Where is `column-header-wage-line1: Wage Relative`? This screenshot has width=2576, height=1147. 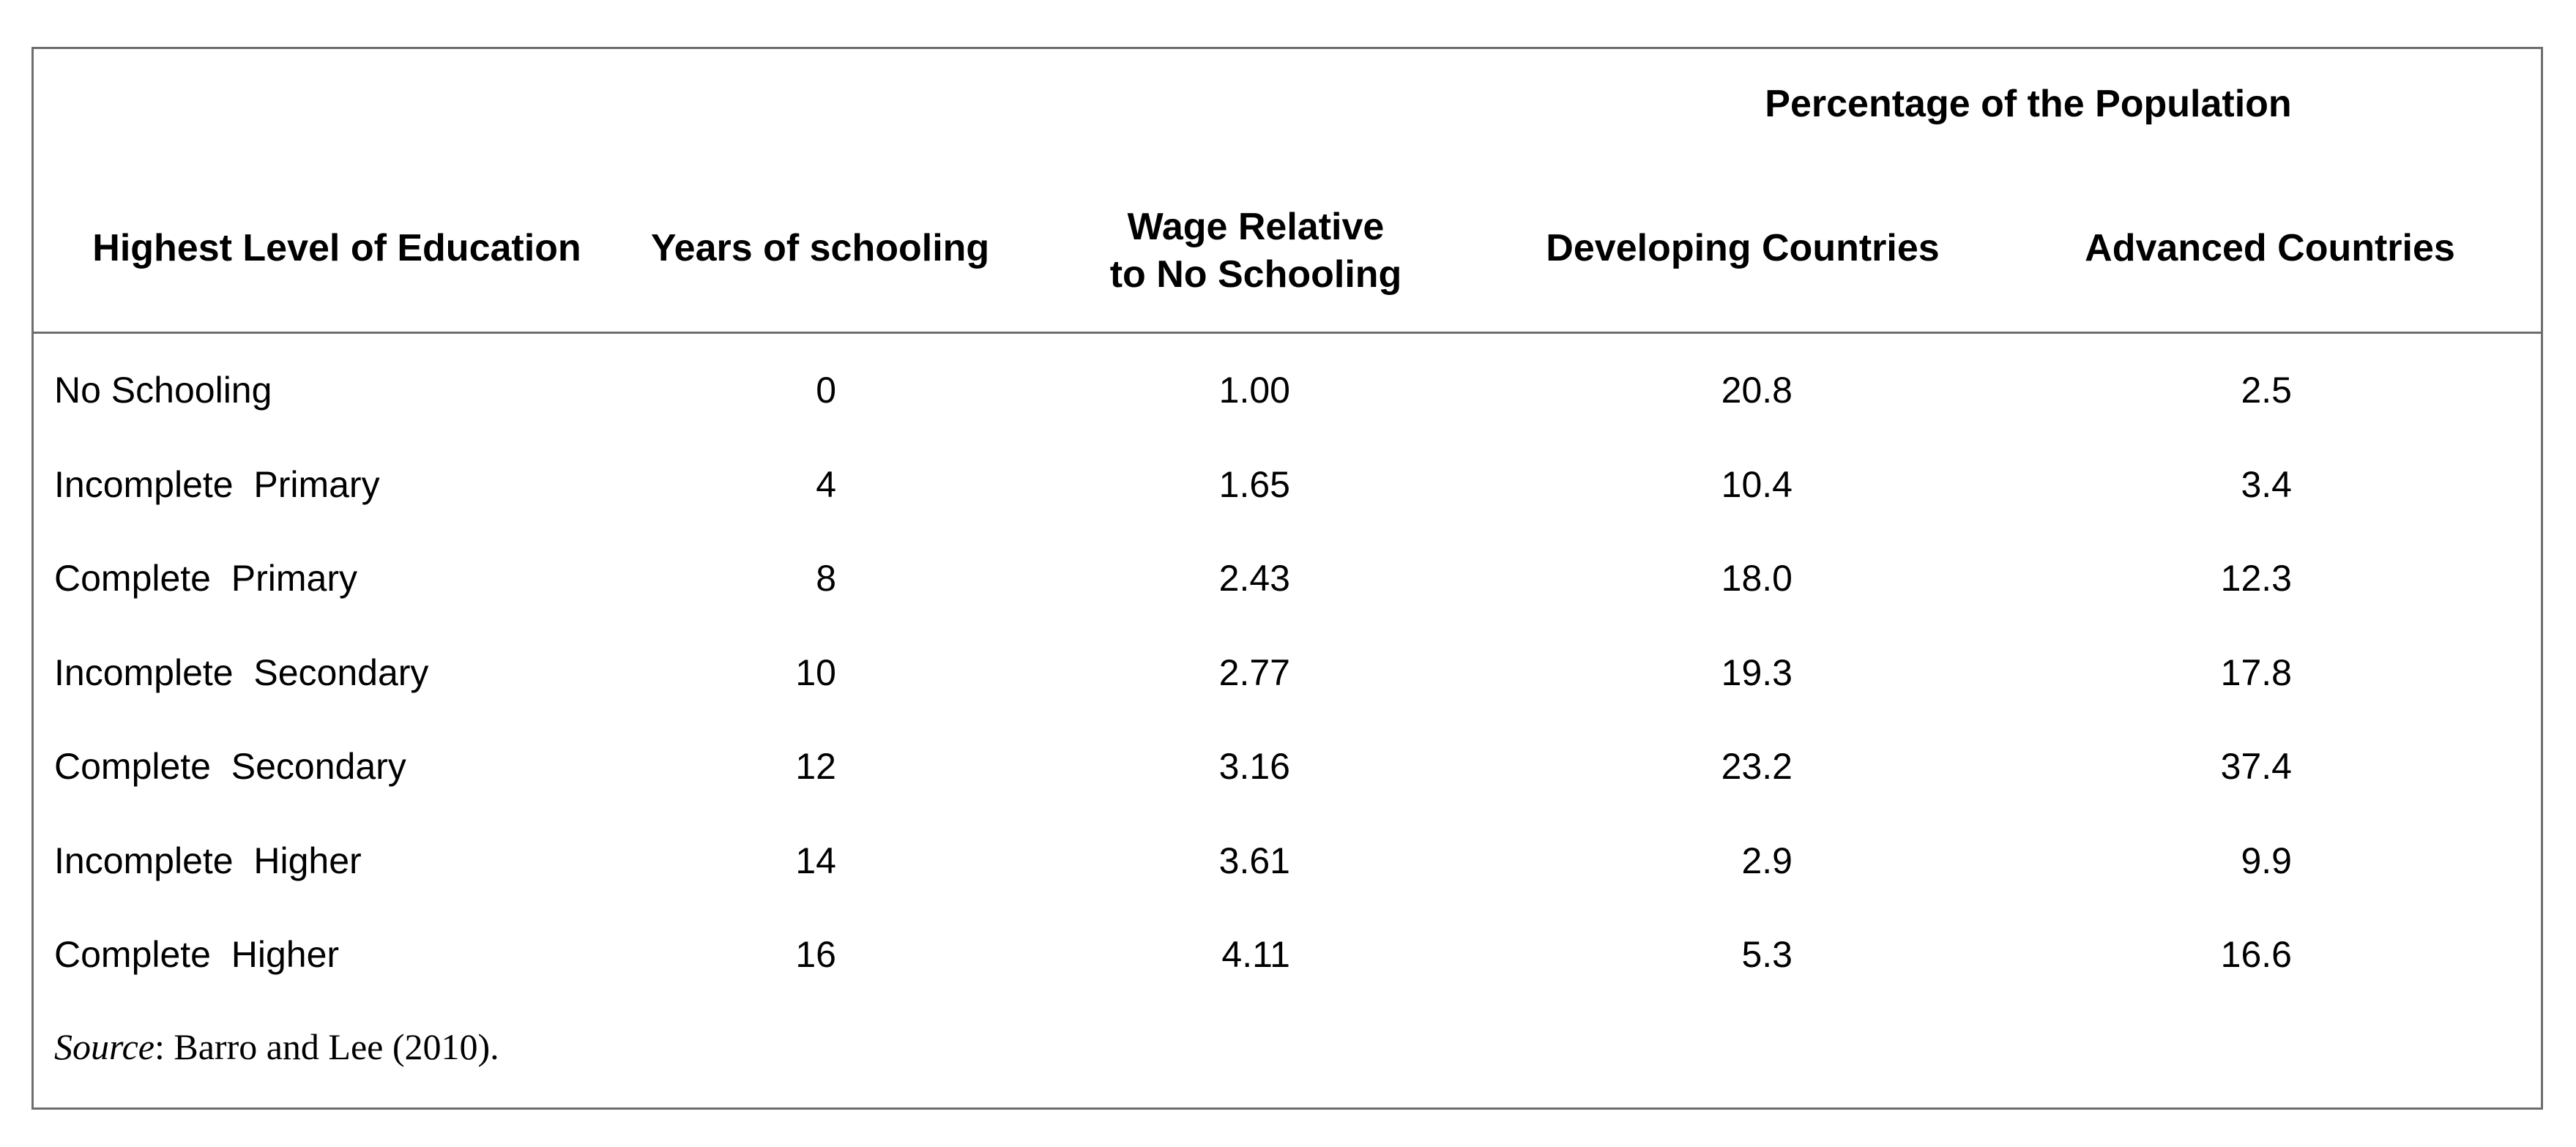 column-header-wage-line1: Wage Relative is located at coordinates (1256, 227).